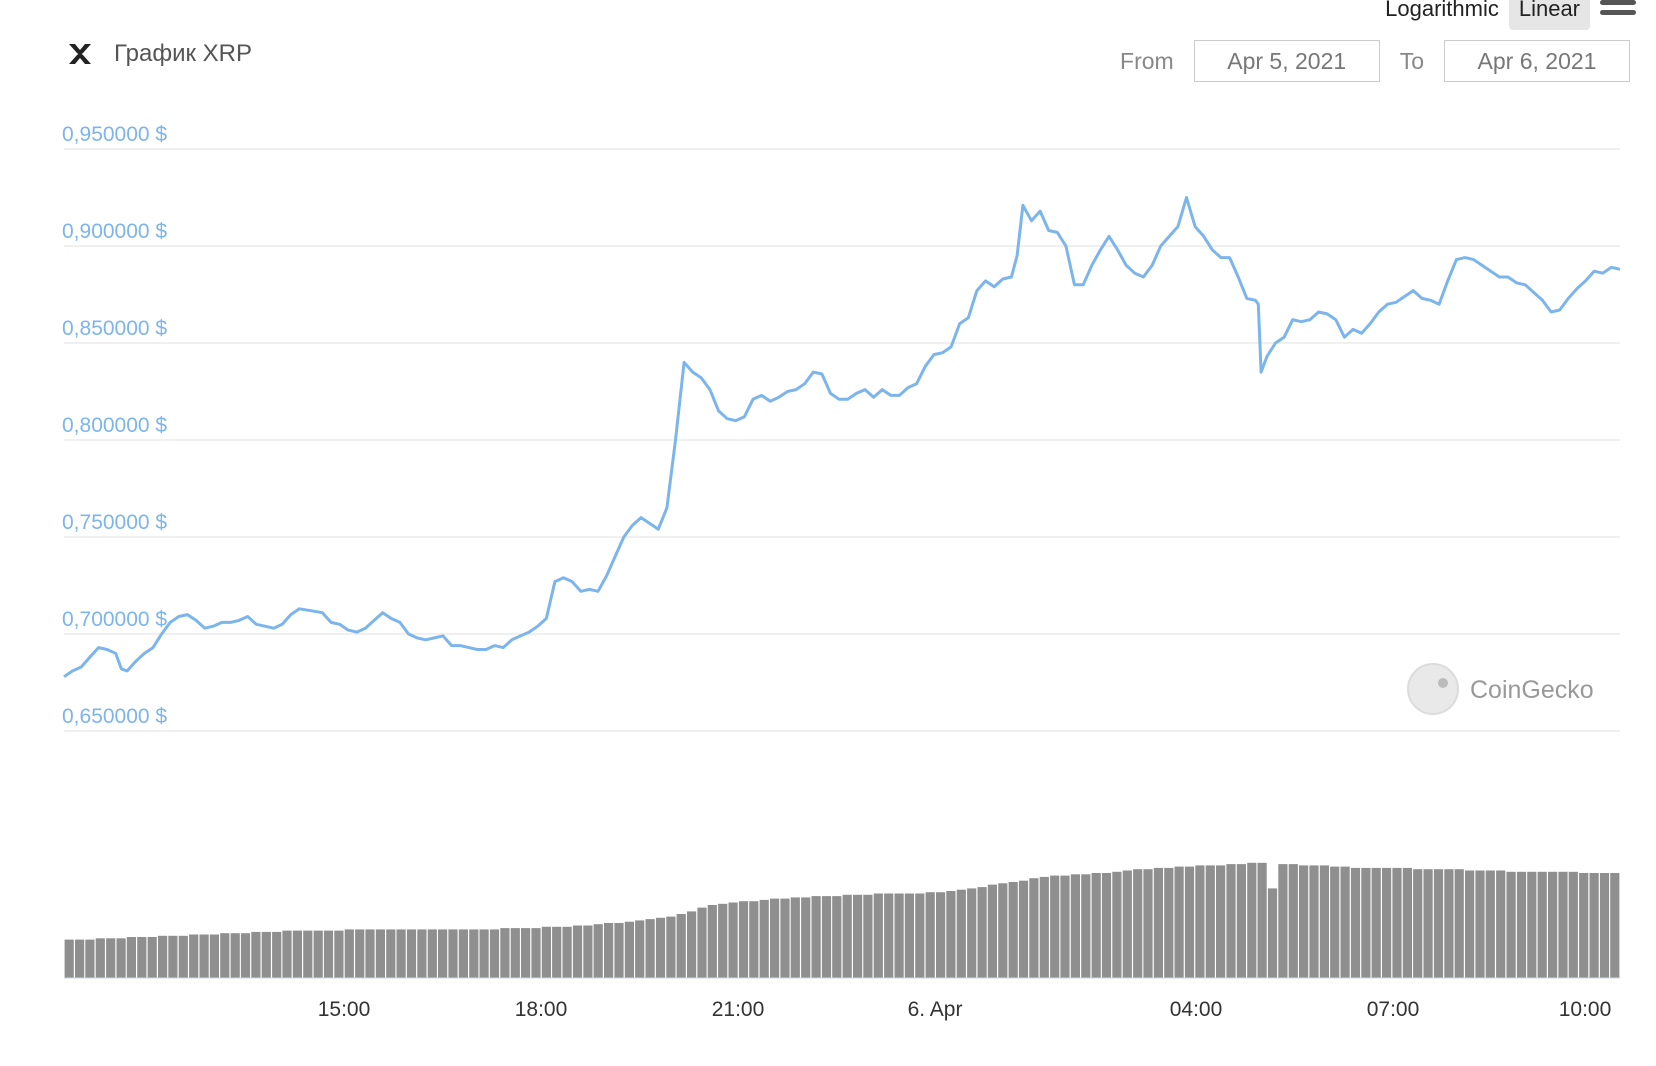 Image resolution: width=1656 pixels, height=1066 pixels. What do you see at coordinates (1532, 690) in the screenshot?
I see `watermark-text: CoinGecko` at bounding box center [1532, 690].